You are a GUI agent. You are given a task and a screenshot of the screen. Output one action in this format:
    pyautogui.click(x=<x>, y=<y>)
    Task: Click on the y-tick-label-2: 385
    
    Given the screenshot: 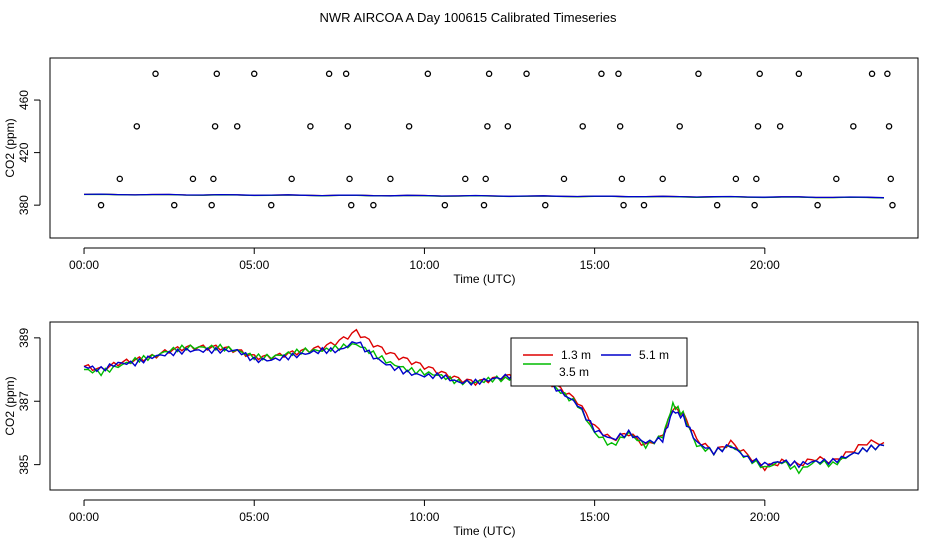 What is the action you would take?
    pyautogui.click(x=24, y=464)
    